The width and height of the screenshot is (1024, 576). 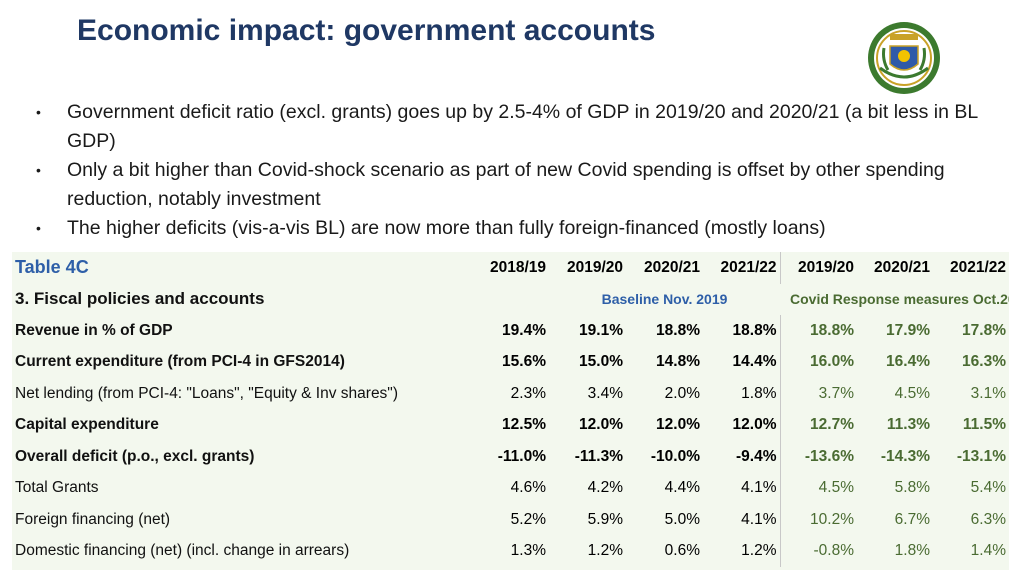 I want to click on table-row: Total Grants 4.6% 4.2% 4.4% 4.1% 4.5% 5.8% 5.4%, so click(x=510, y=488).